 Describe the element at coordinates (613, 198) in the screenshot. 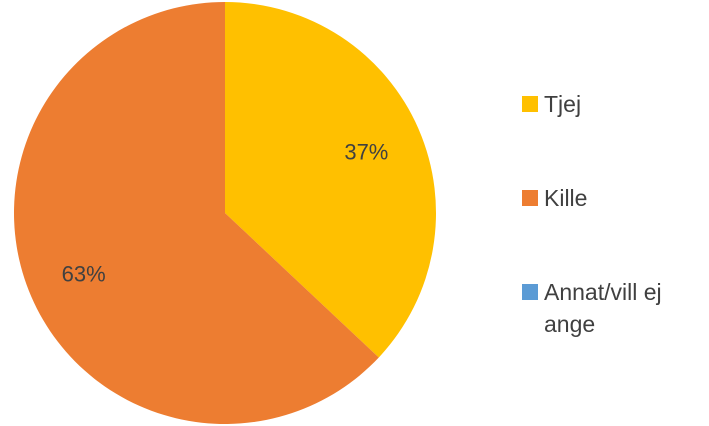

I see `legend-item-kille: Kille` at that location.